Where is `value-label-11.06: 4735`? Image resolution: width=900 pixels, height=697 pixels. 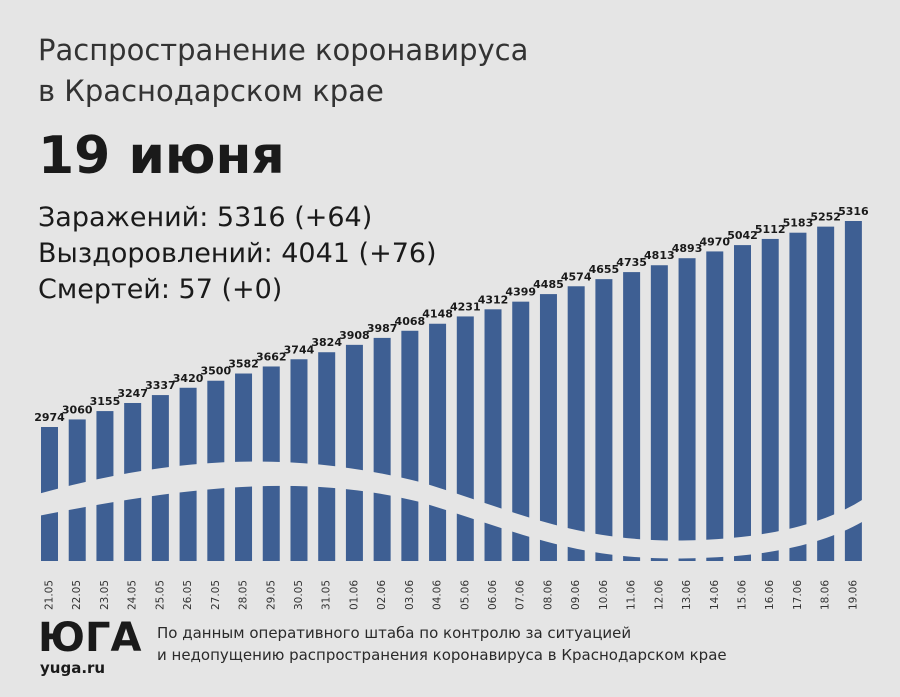 value-label-11.06: 4735 is located at coordinates (631, 262).